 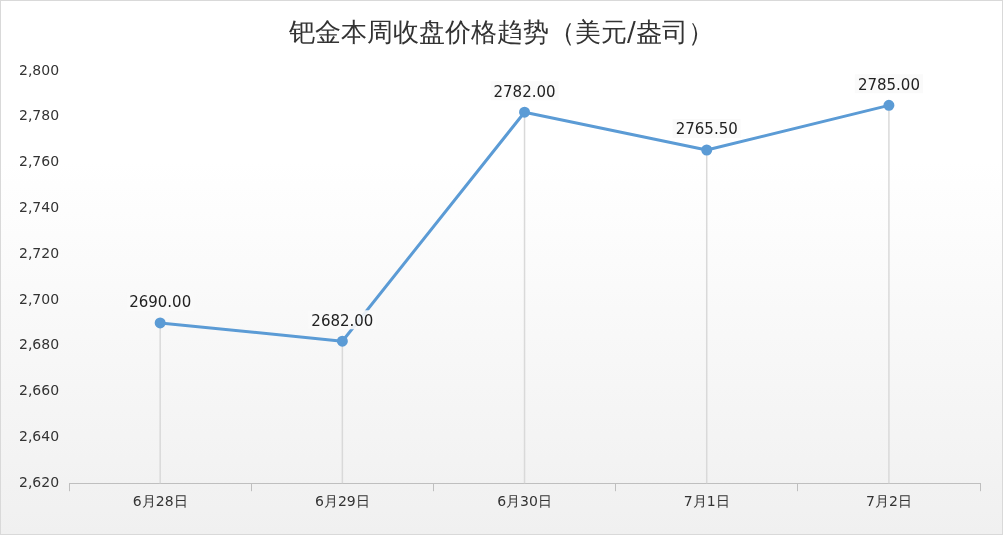 What do you see at coordinates (706, 501) in the screenshot?
I see `x-tick-label: 7月1日` at bounding box center [706, 501].